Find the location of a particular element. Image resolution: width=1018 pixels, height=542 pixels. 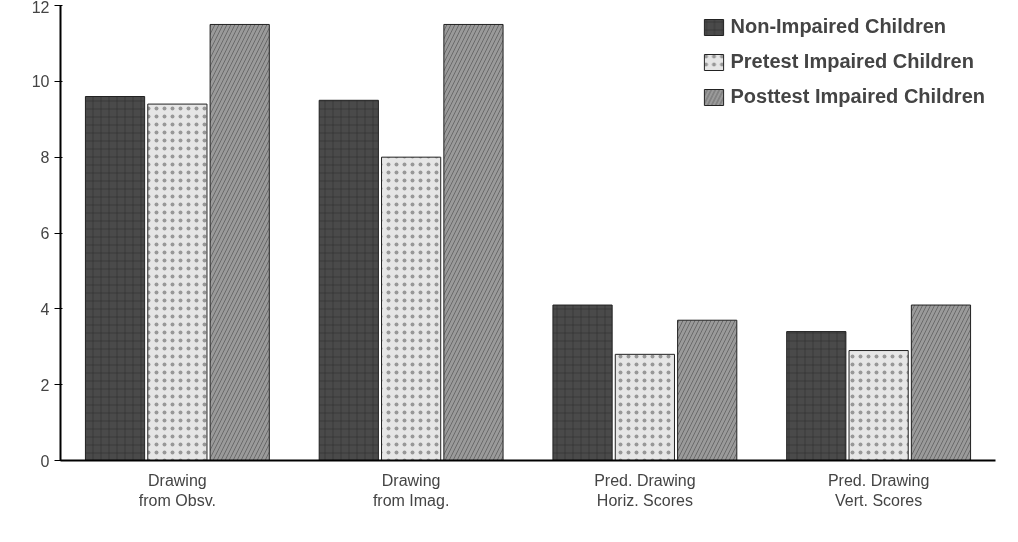

legend-label: Posttest Impaired Children is located at coordinates (857, 96).